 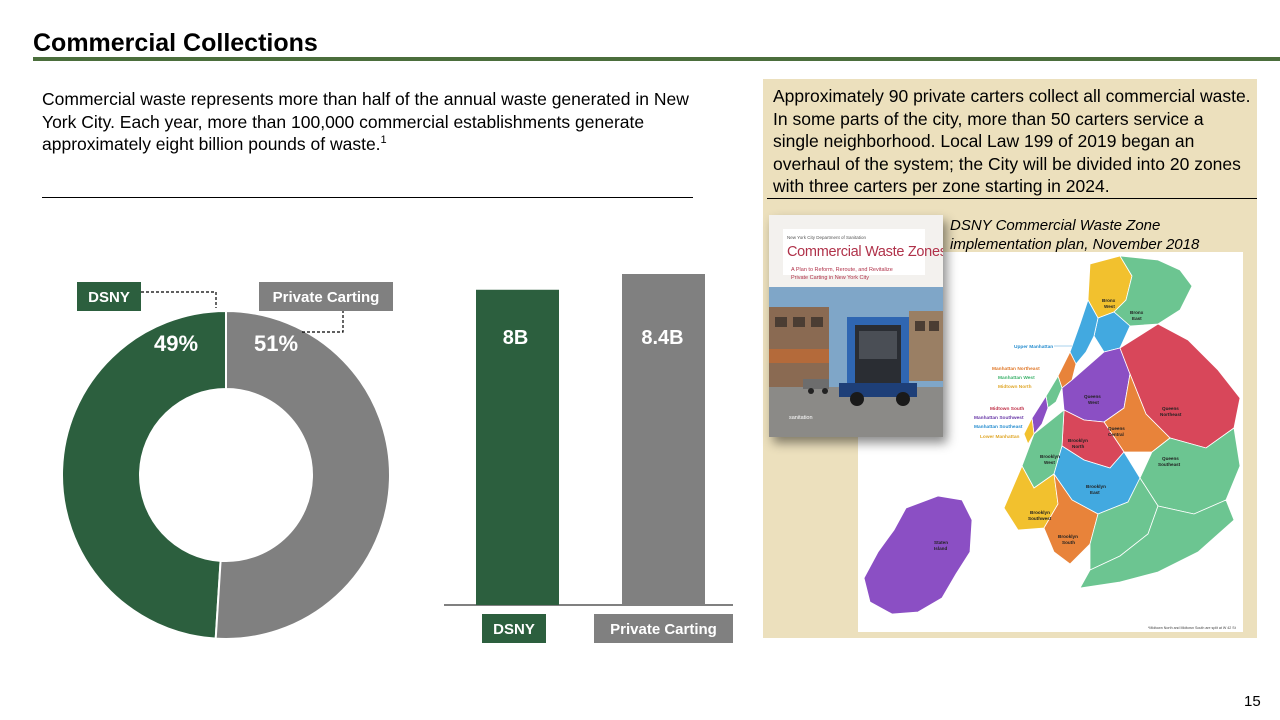 I want to click on map-label-queens-west-2: West, so click(x=1093, y=402).